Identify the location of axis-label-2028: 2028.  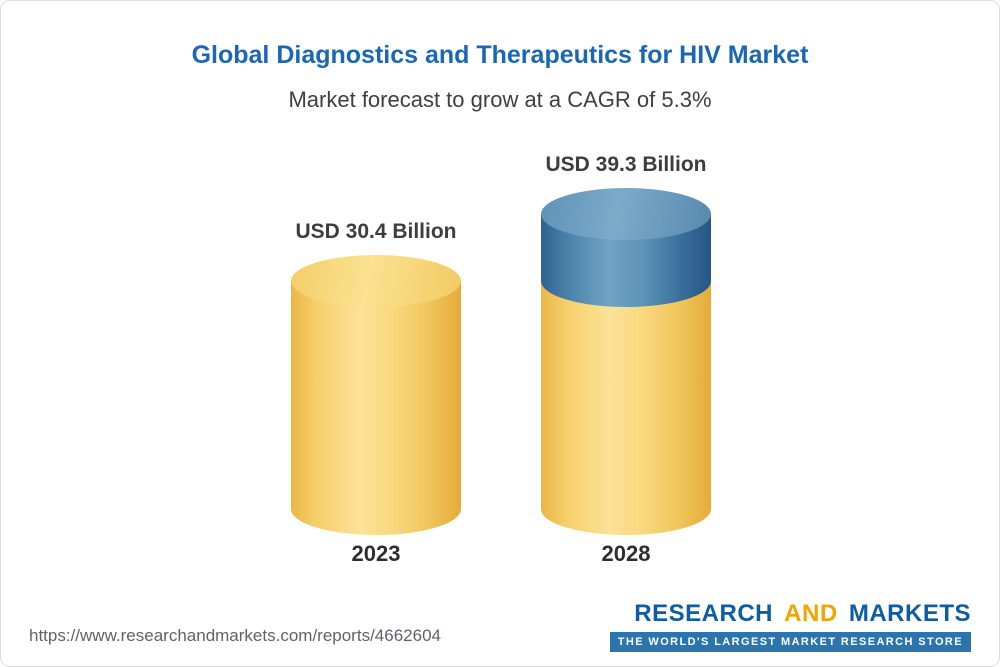
(626, 553).